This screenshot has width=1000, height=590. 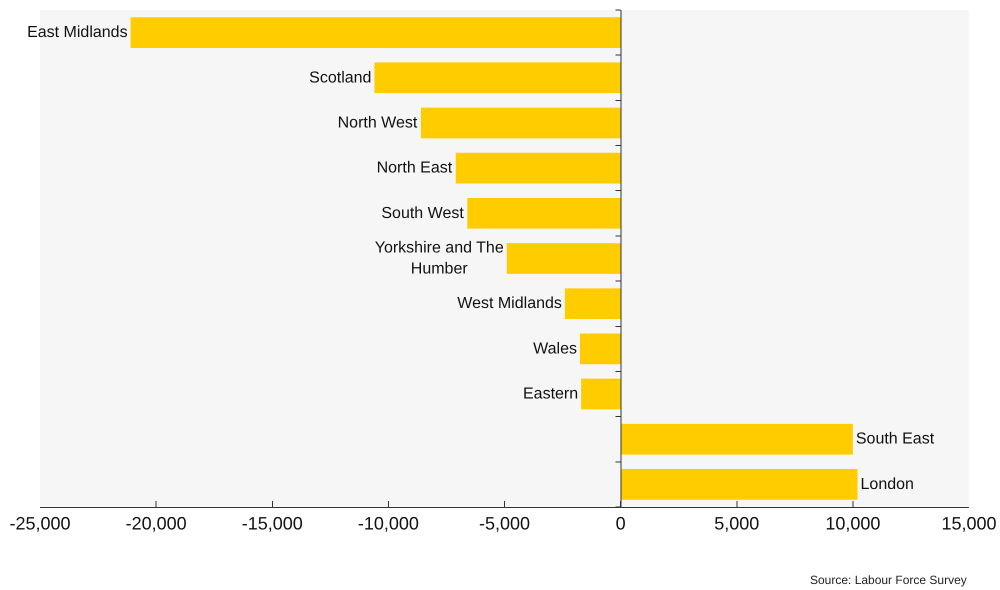 What do you see at coordinates (340, 77) in the screenshot?
I see `y-tick-label: Scotland` at bounding box center [340, 77].